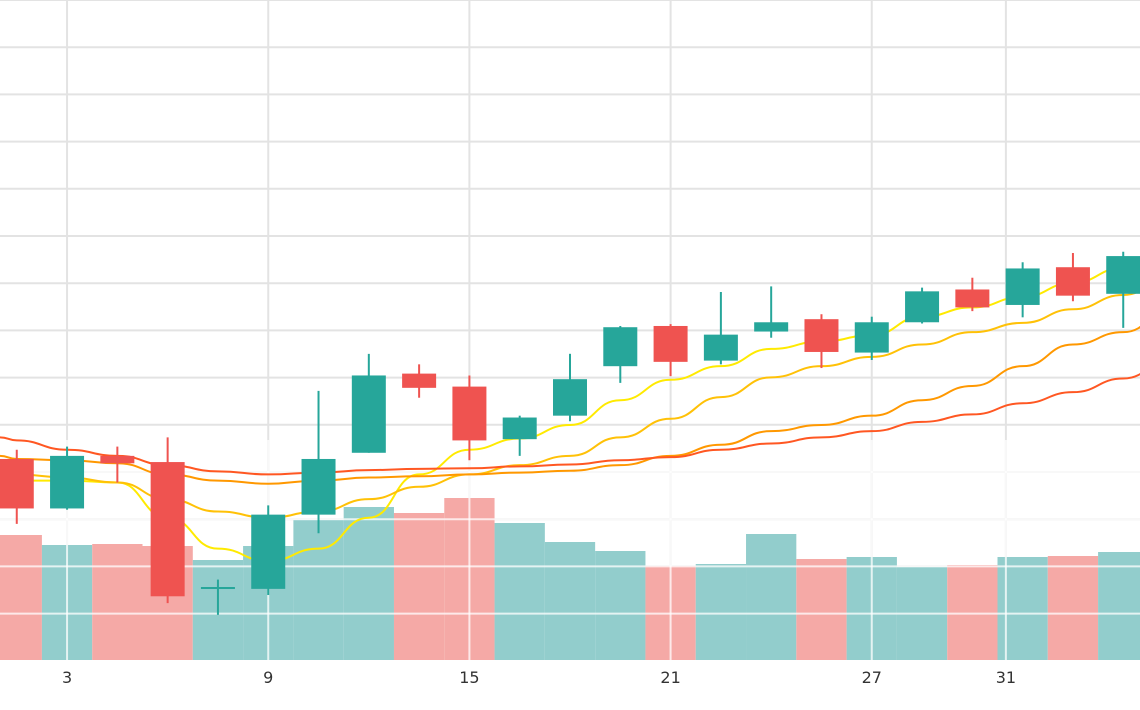 The width and height of the screenshot is (1140, 710). What do you see at coordinates (872, 677) in the screenshot?
I see `x-tick-label: 27` at bounding box center [872, 677].